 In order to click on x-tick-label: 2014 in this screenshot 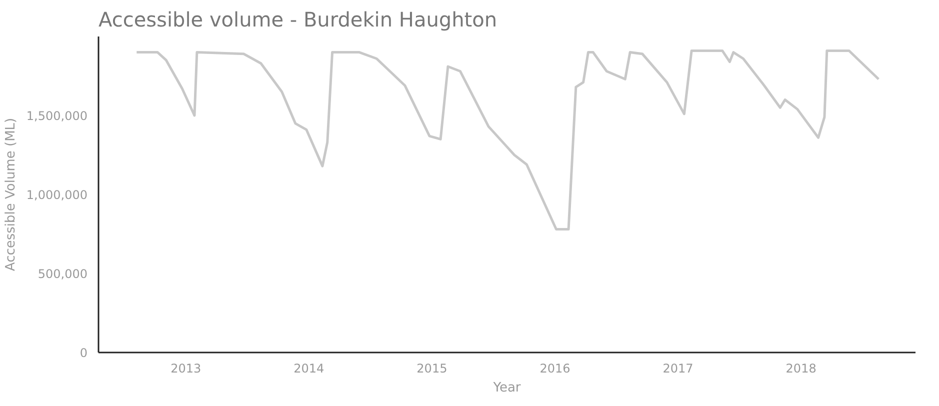, I will do `click(309, 369)`.